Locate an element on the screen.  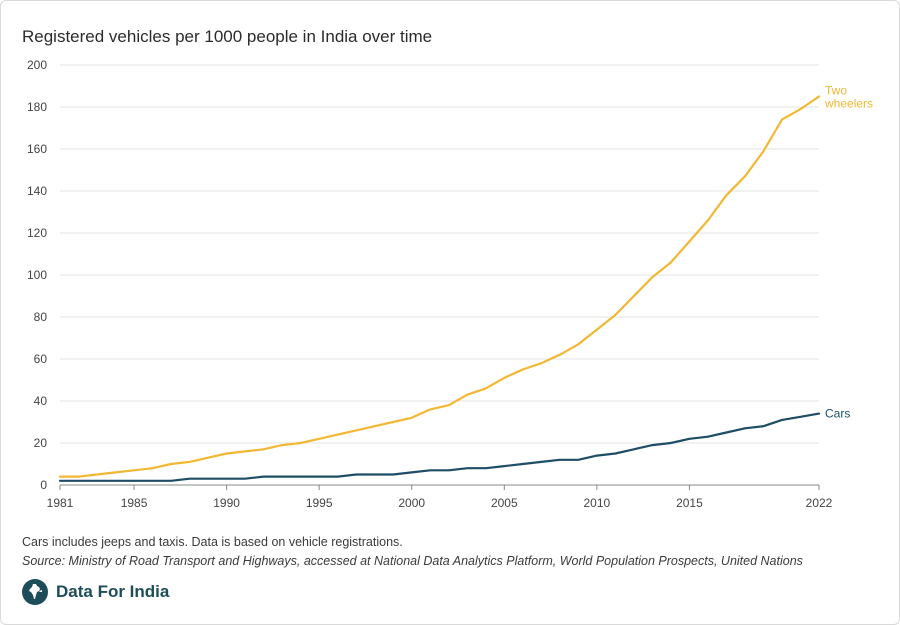
y-tick-label: 200 is located at coordinates (37, 65).